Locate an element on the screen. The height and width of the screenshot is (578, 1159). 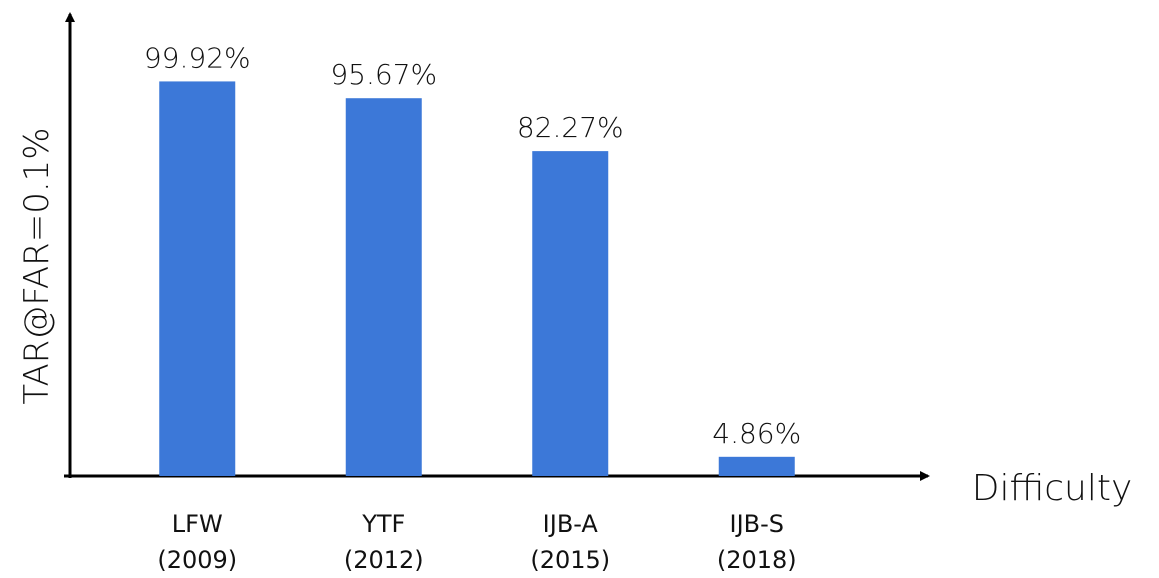
value-label: 95.67% is located at coordinates (383, 74).